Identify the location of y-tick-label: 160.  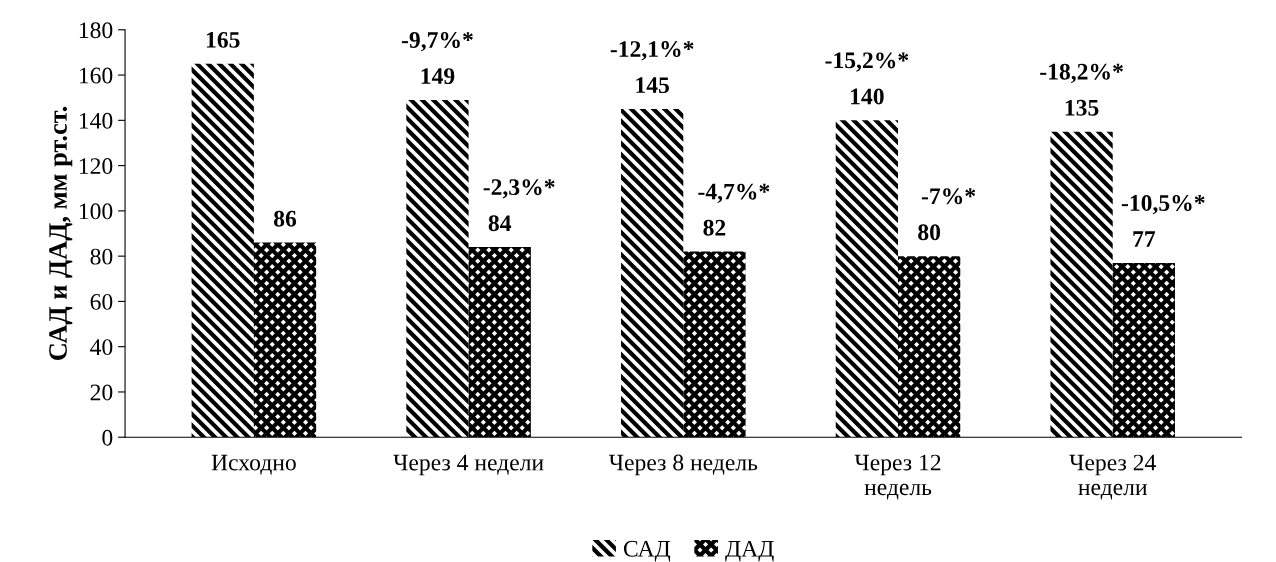
(96, 75).